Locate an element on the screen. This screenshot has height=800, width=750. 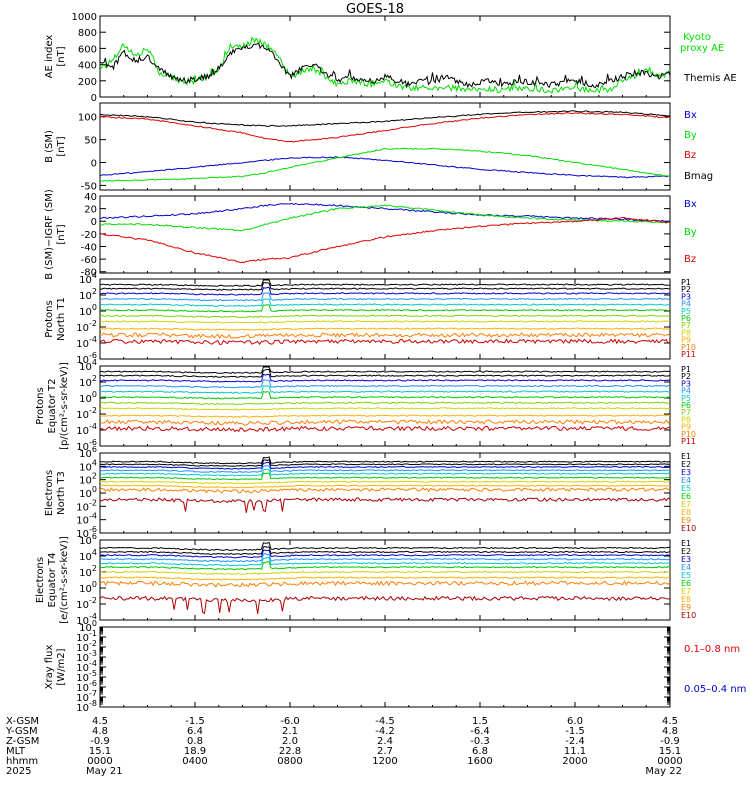
x-axis-value: 6.0 is located at coordinates (575, 721).